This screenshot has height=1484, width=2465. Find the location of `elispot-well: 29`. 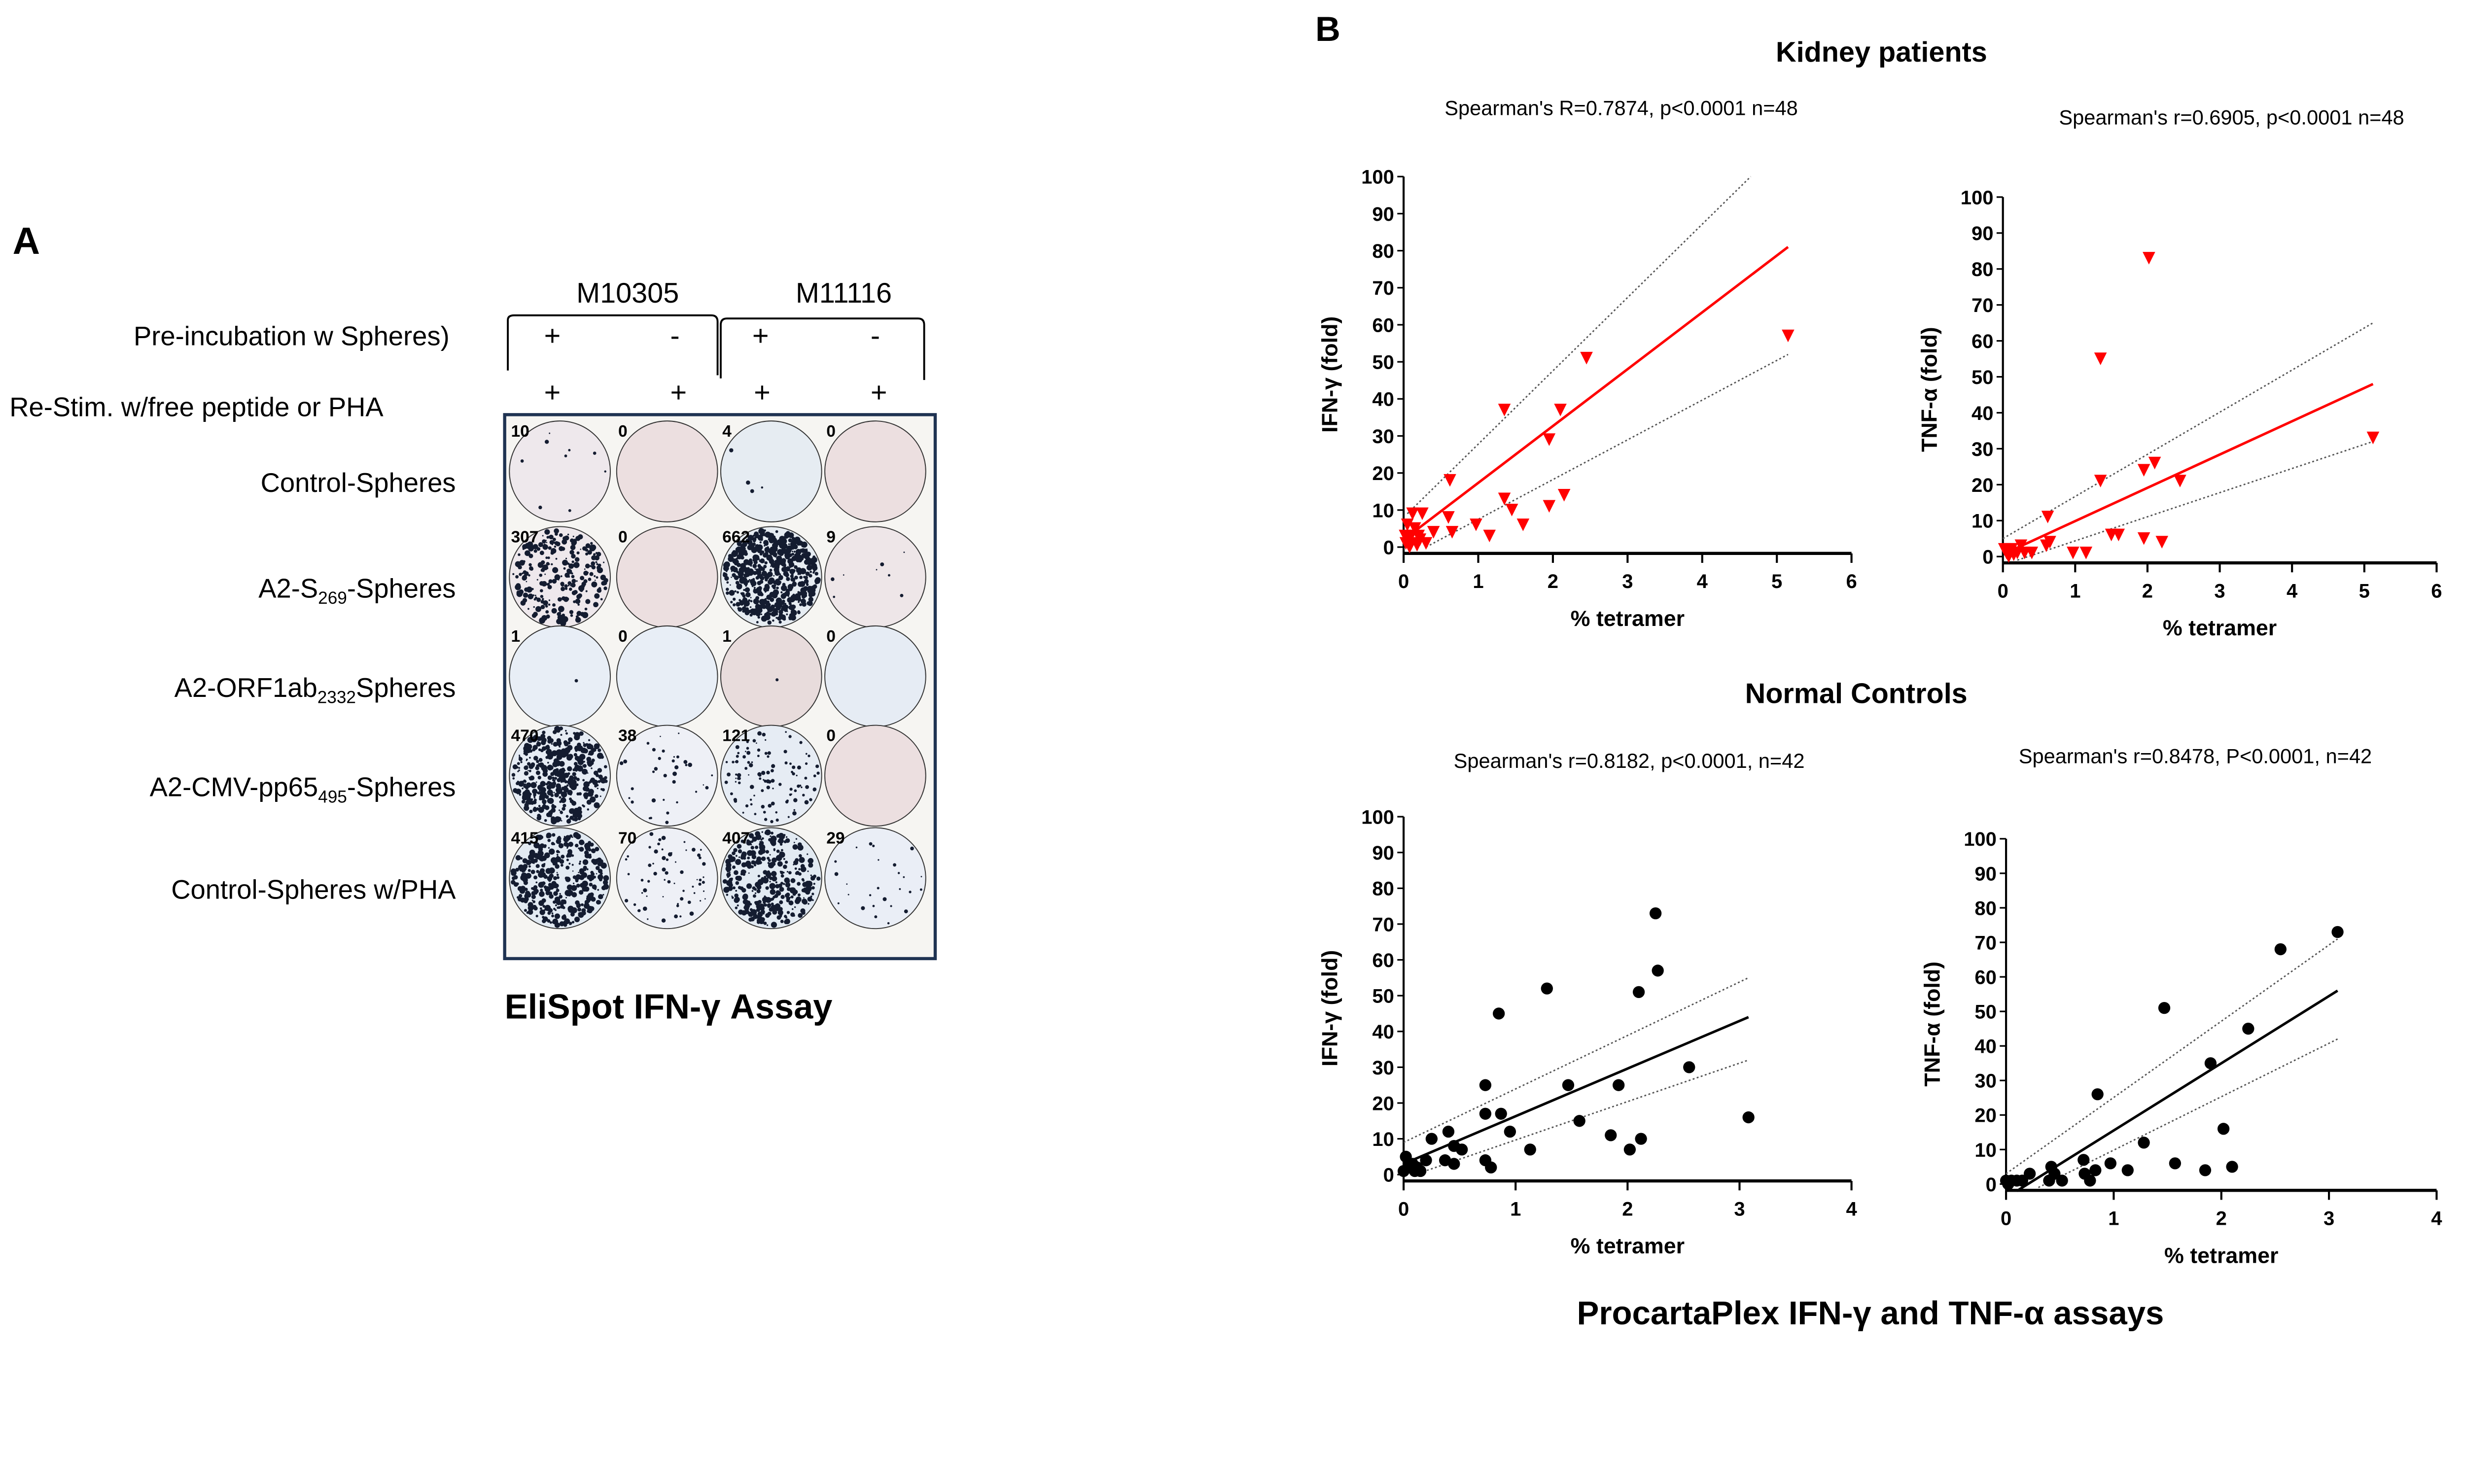

elispot-well: 29 is located at coordinates (875, 878).